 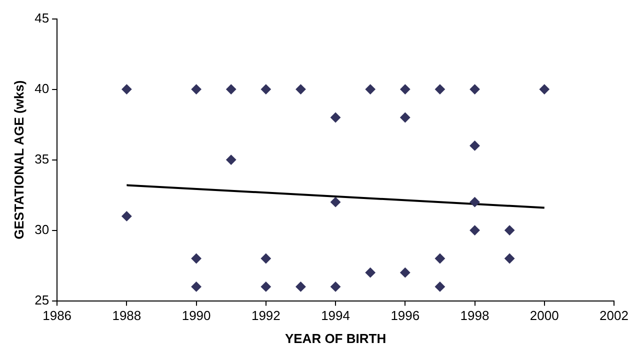 What do you see at coordinates (265, 316) in the screenshot?
I see `x-tick-label: 1992` at bounding box center [265, 316].